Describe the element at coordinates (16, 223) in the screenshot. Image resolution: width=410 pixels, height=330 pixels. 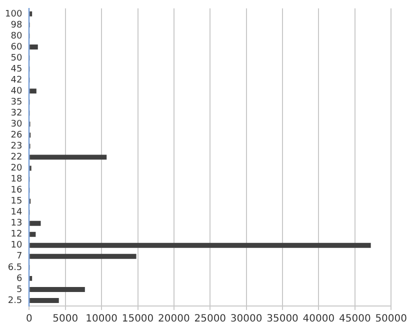
I see `y-tick-label: 13` at that location.